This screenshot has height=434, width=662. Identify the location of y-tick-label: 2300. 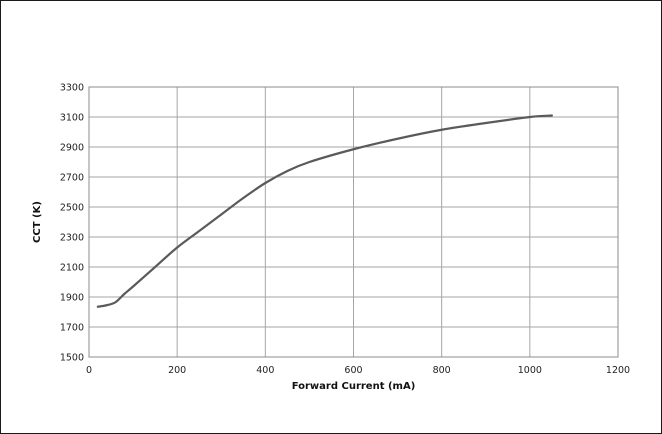
(72, 238).